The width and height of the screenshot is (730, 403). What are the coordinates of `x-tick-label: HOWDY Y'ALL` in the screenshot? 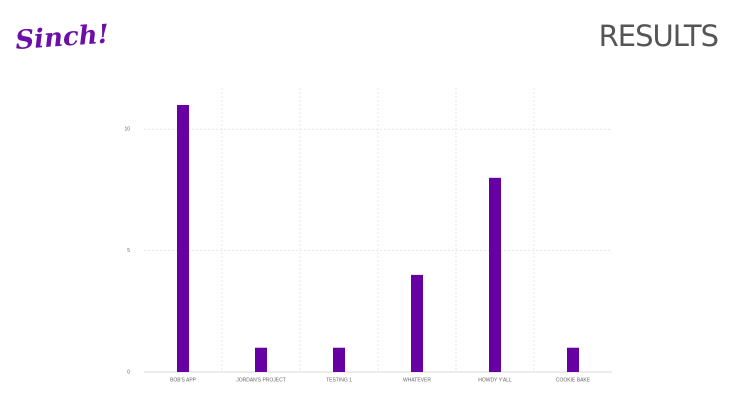 It's located at (495, 380).